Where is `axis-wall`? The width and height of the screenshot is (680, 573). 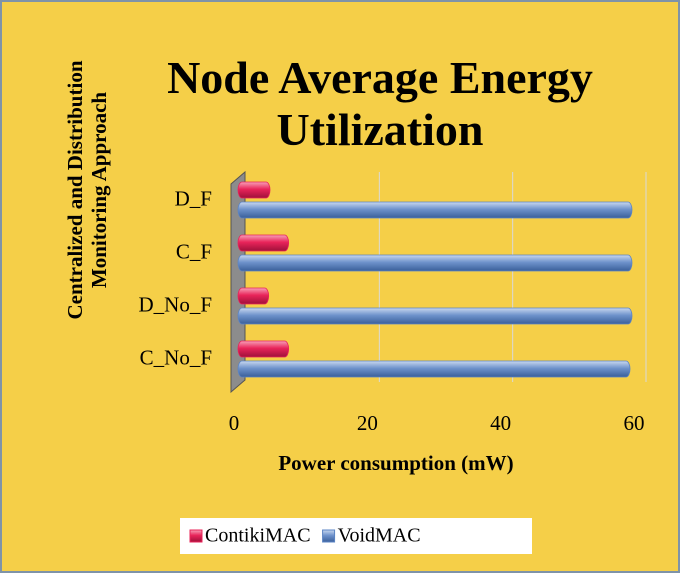
axis-wall is located at coordinates (238, 282).